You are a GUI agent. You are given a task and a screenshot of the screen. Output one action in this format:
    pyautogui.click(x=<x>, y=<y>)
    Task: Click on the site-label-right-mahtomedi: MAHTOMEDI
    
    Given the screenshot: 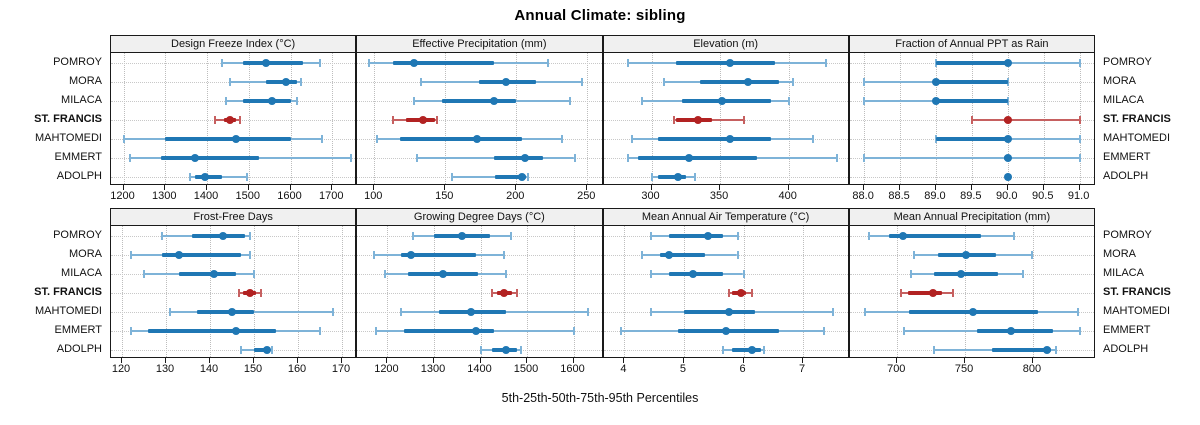 What is the action you would take?
    pyautogui.click(x=1137, y=137)
    